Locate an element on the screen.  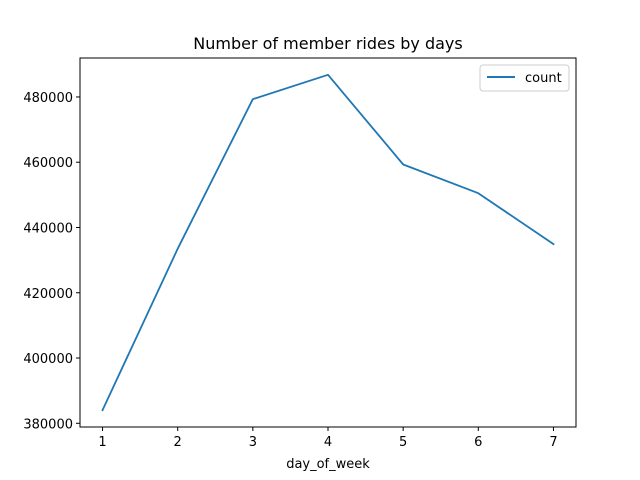
y-tick-label: 420000 is located at coordinates (48, 294).